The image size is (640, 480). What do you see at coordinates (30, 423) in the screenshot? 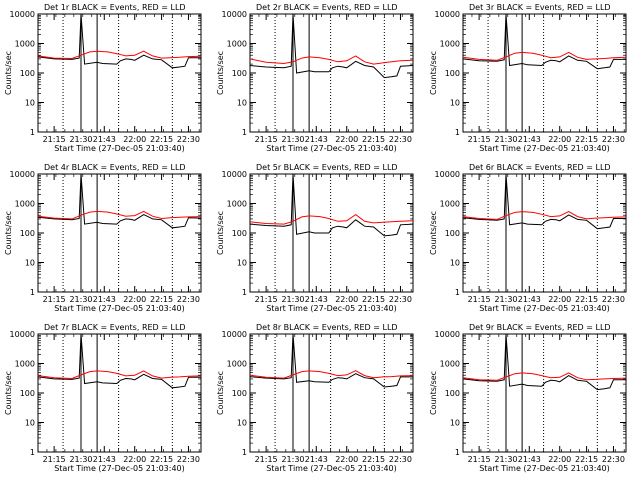
I see `det-7-y-tick-label: 10` at bounding box center [30, 423].